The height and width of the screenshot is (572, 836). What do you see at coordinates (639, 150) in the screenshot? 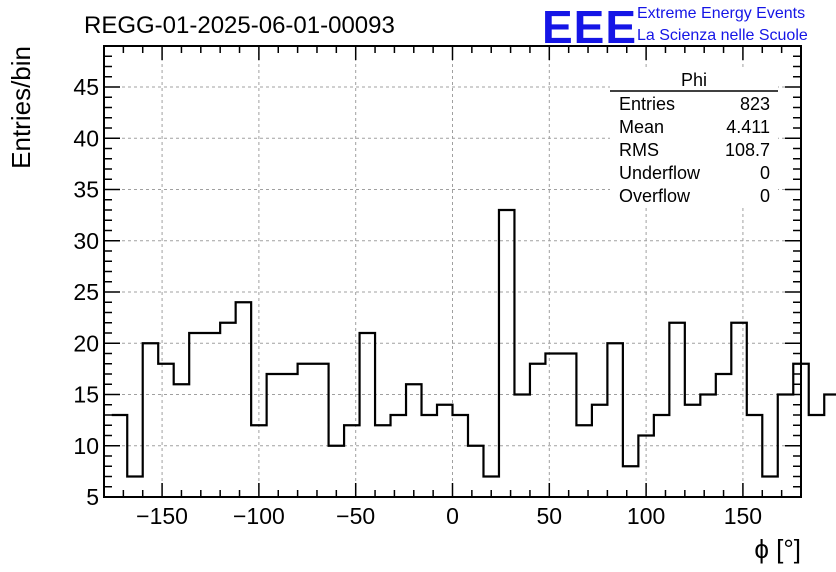
I see `stats-label: RMS` at bounding box center [639, 150].